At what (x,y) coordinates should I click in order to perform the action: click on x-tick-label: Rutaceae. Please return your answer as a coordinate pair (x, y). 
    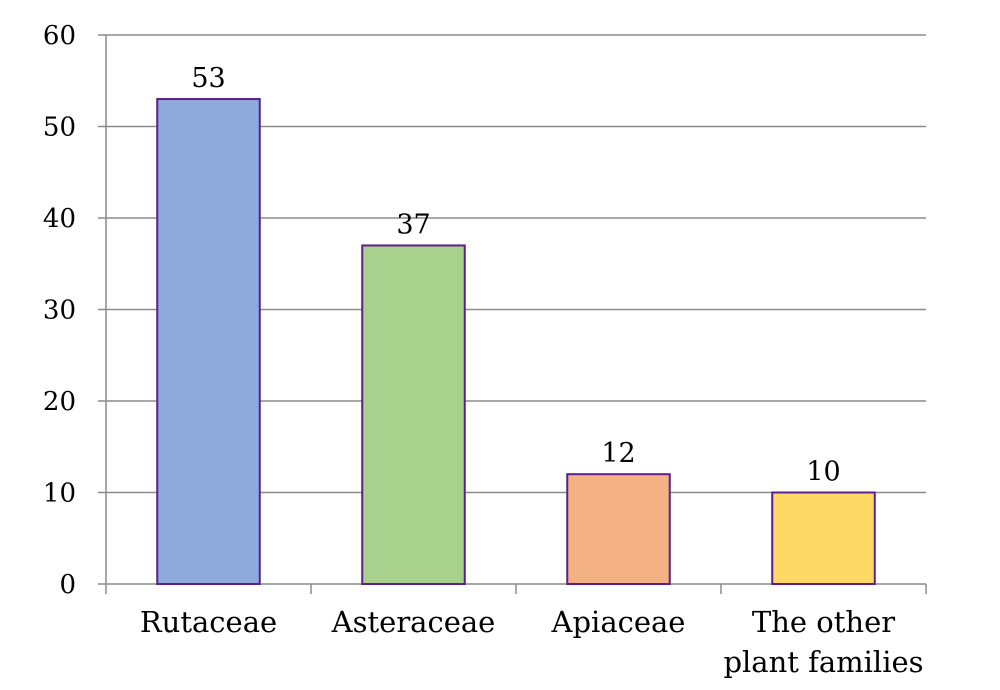
    Looking at the image, I should click on (208, 622).